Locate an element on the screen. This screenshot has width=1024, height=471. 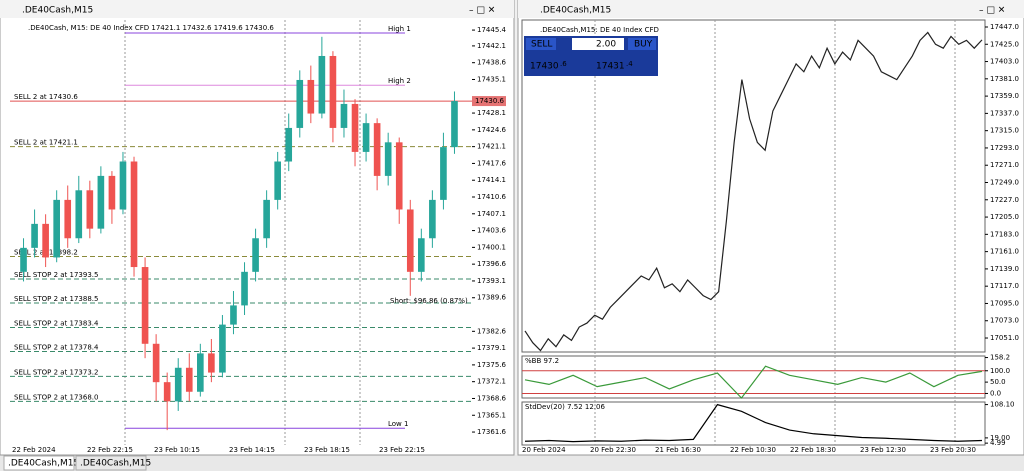
bid-main: 17430 is located at coordinates (544, 67).